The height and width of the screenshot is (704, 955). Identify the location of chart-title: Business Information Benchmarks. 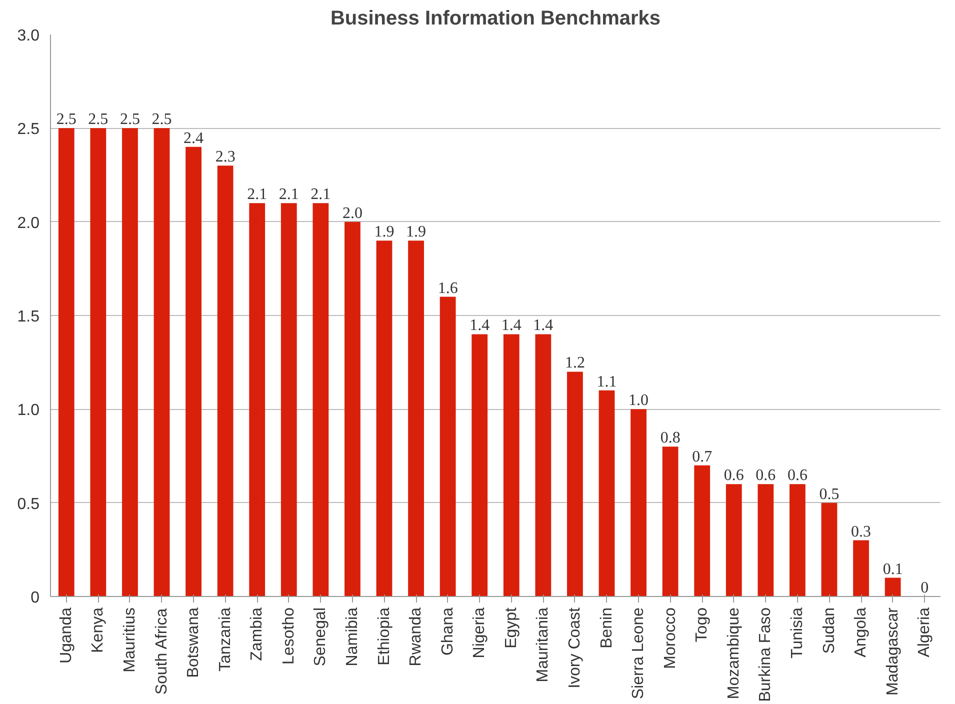
(495, 19).